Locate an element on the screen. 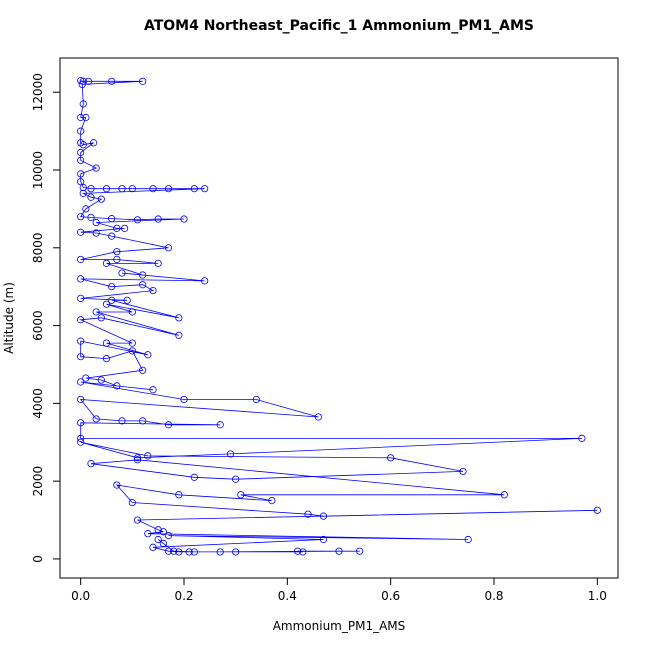 The width and height of the screenshot is (650, 650). x-tick-label: 0.4 is located at coordinates (287, 596).